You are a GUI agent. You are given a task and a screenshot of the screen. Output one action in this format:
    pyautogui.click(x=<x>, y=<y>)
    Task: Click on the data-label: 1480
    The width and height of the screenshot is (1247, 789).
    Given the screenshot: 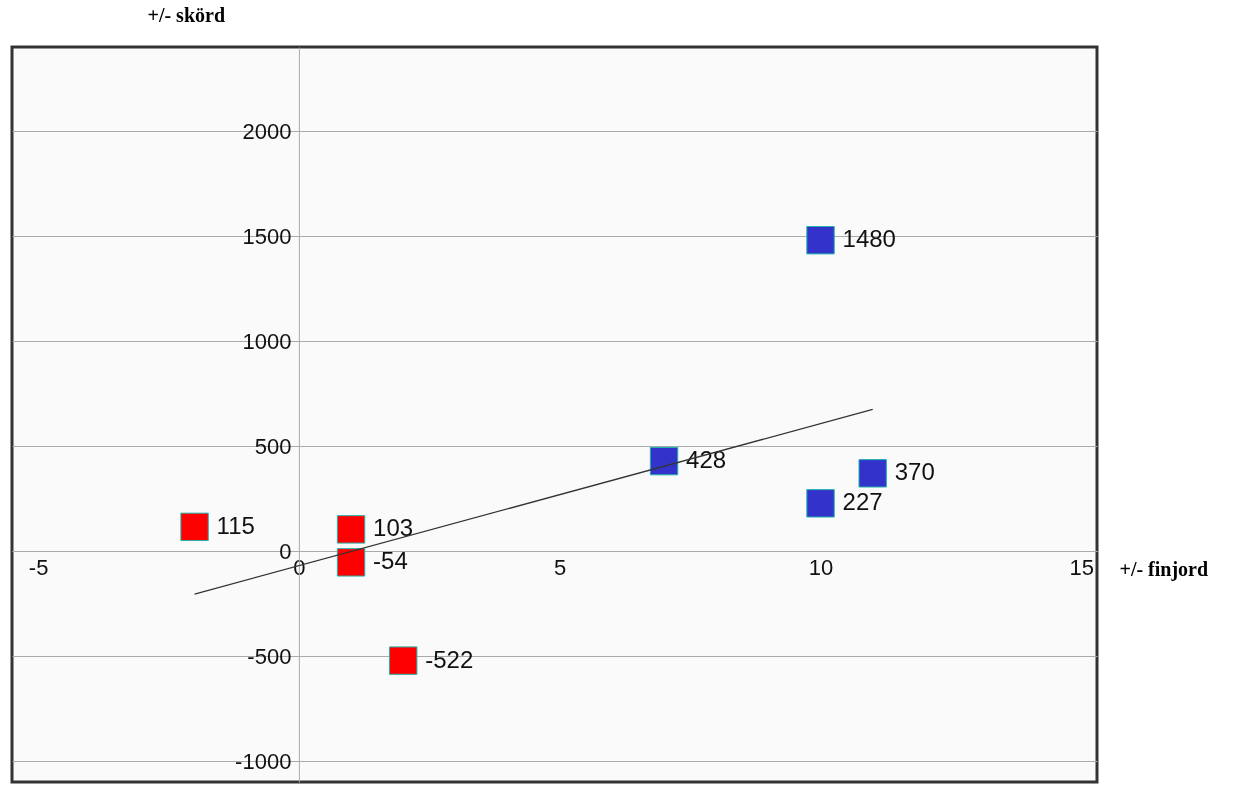 What is the action you would take?
    pyautogui.click(x=869, y=239)
    